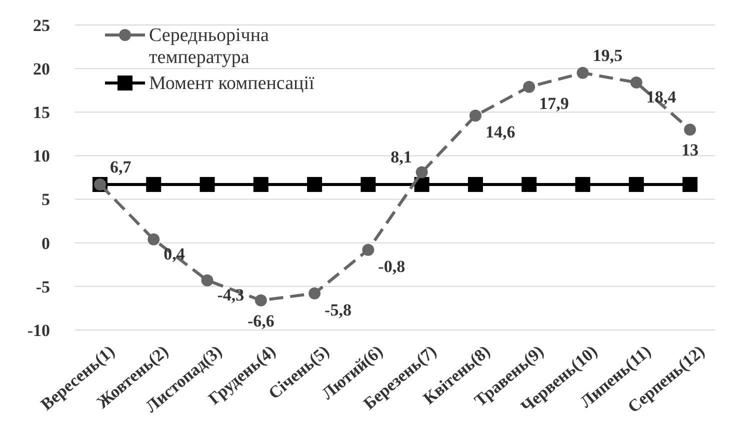 The height and width of the screenshot is (446, 730). I want to click on data-label: 8,1, so click(401, 156).